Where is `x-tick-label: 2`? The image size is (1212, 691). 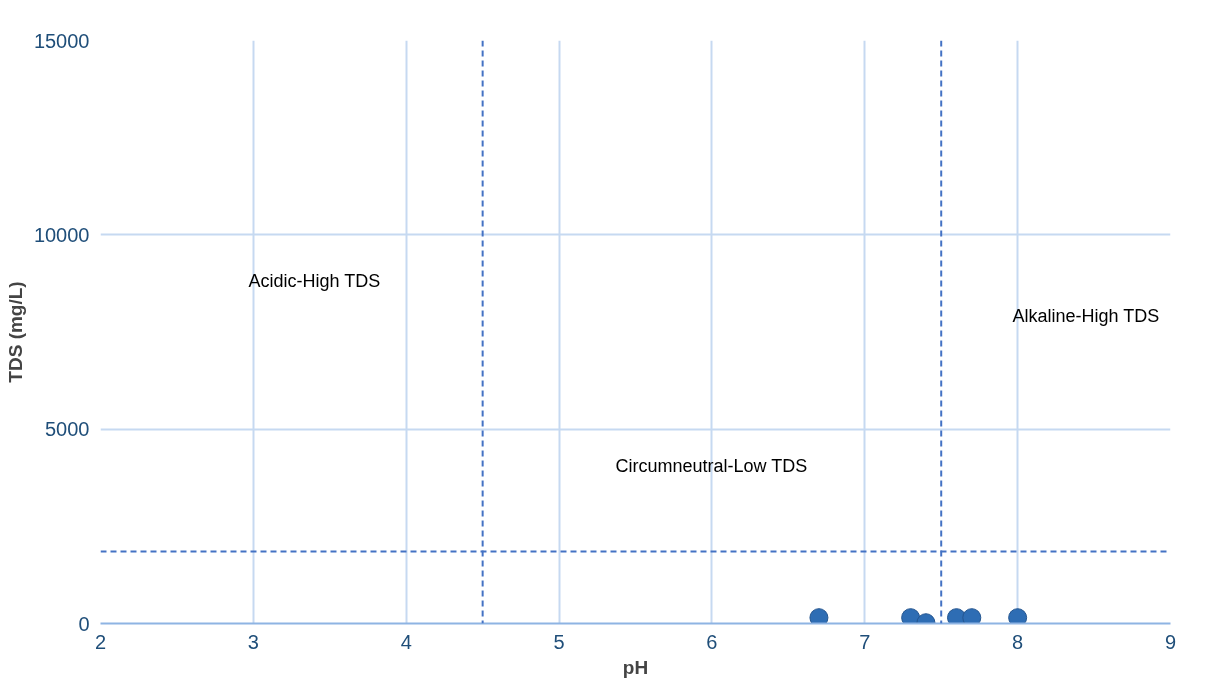
x-tick-label: 2 is located at coordinates (100, 641).